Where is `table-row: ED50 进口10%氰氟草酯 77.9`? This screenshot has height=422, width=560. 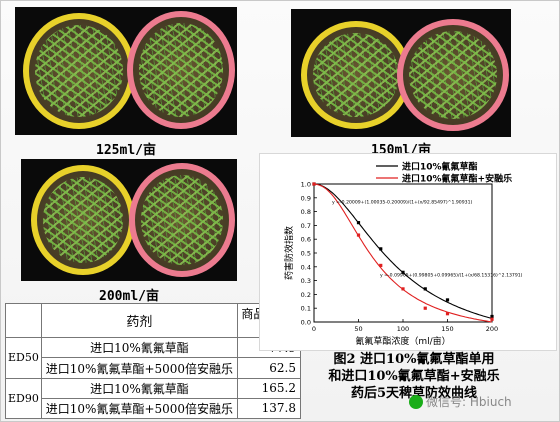 table-row: ED50 进口10%氰氟草酯 77.9 is located at coordinates (153, 358).